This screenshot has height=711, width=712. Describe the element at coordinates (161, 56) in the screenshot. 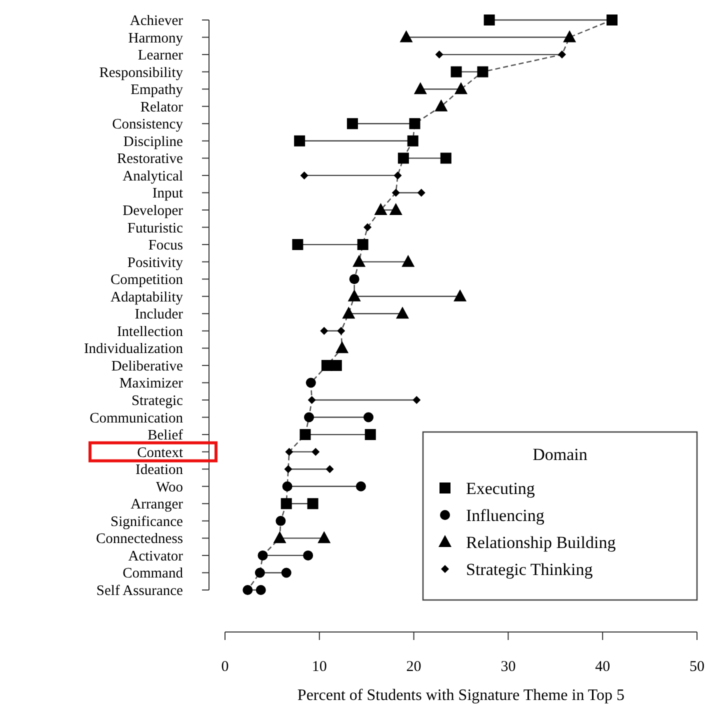

I see `y-tick-label: Learner` at that location.